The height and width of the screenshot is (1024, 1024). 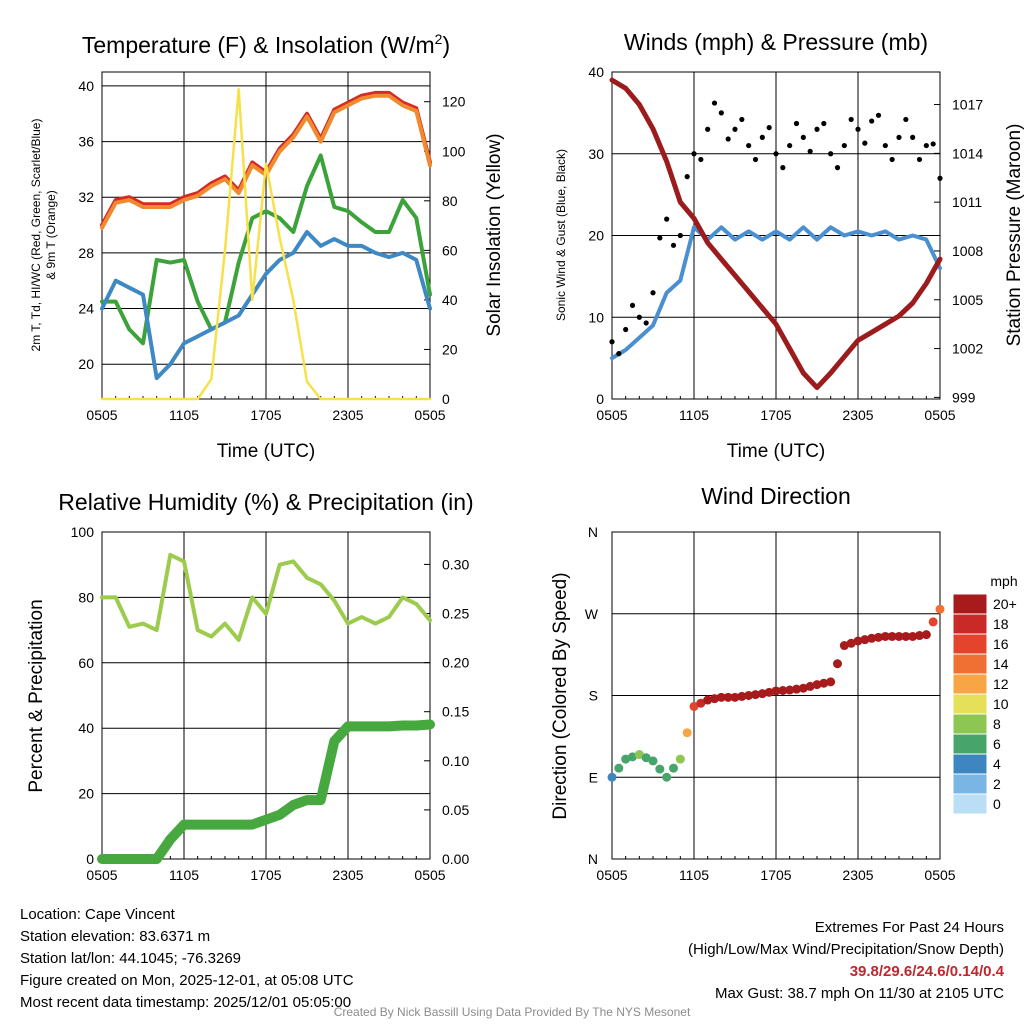 What do you see at coordinates (967, 349) in the screenshot?
I see `y2-tick-label: 1002` at bounding box center [967, 349].